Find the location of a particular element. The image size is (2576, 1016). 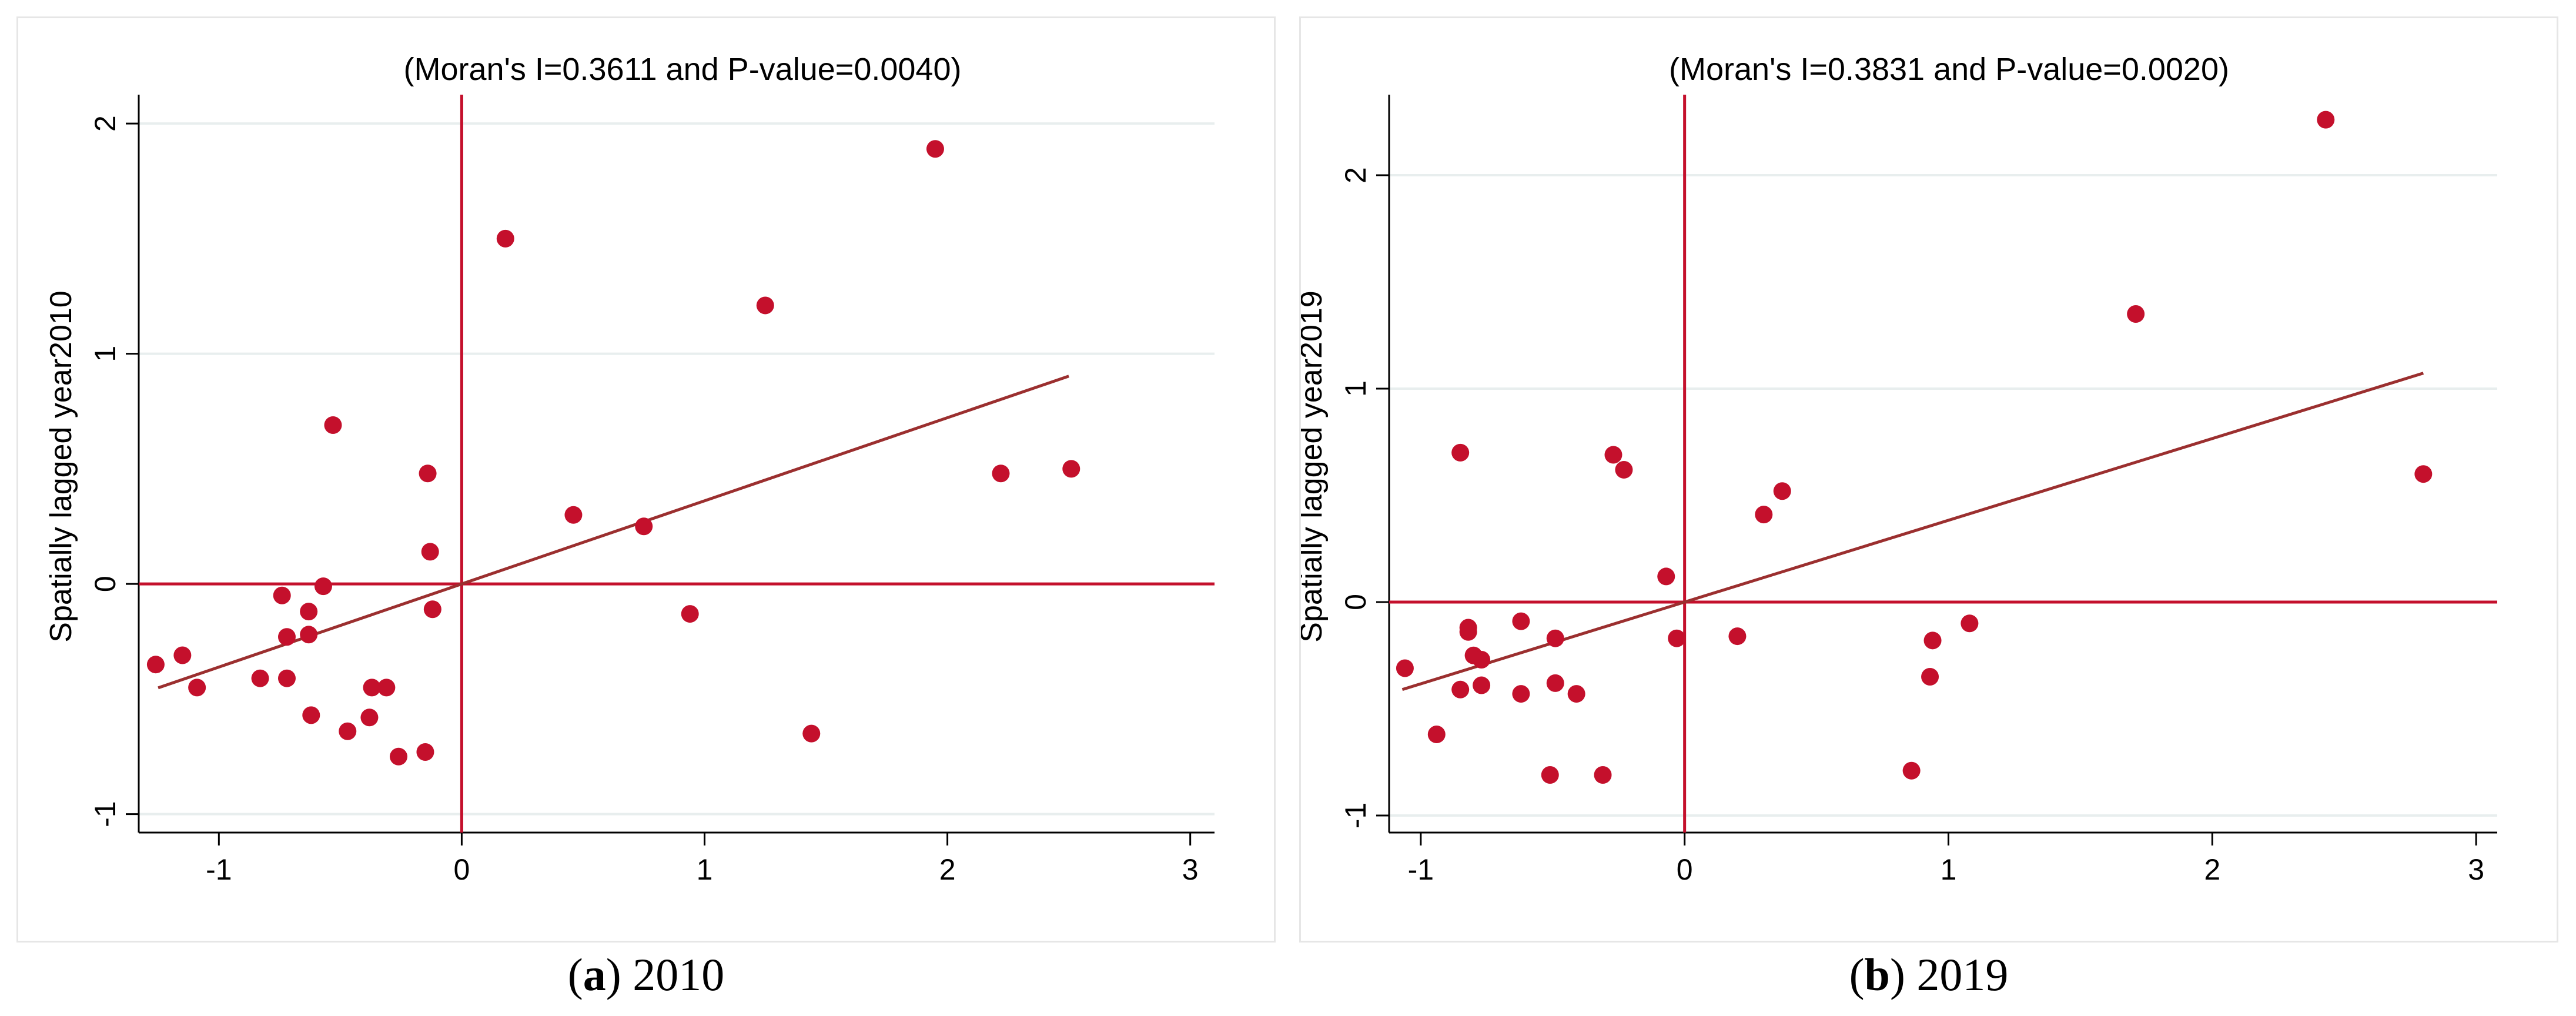

caption-2019: (b) 2019 is located at coordinates (1929, 974).